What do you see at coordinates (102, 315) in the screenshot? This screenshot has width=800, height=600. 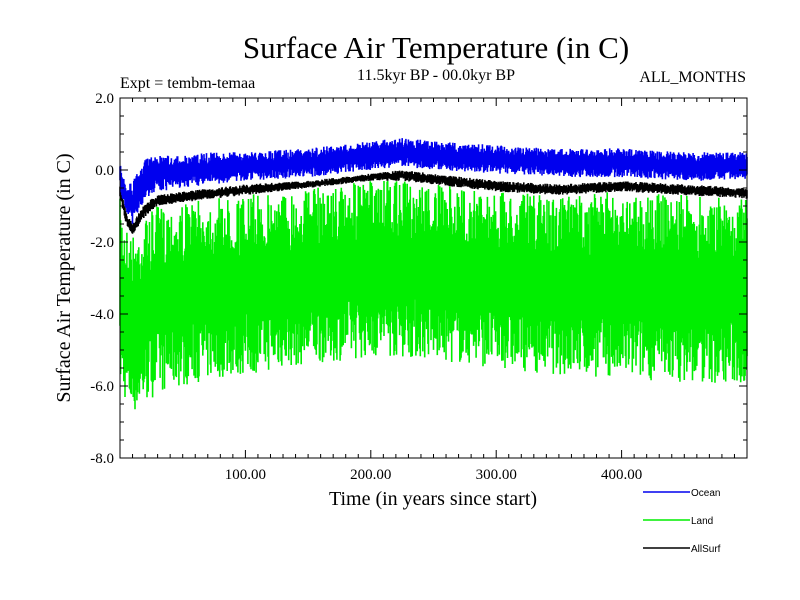 I see `y-tick-label: -4.0` at bounding box center [102, 315].